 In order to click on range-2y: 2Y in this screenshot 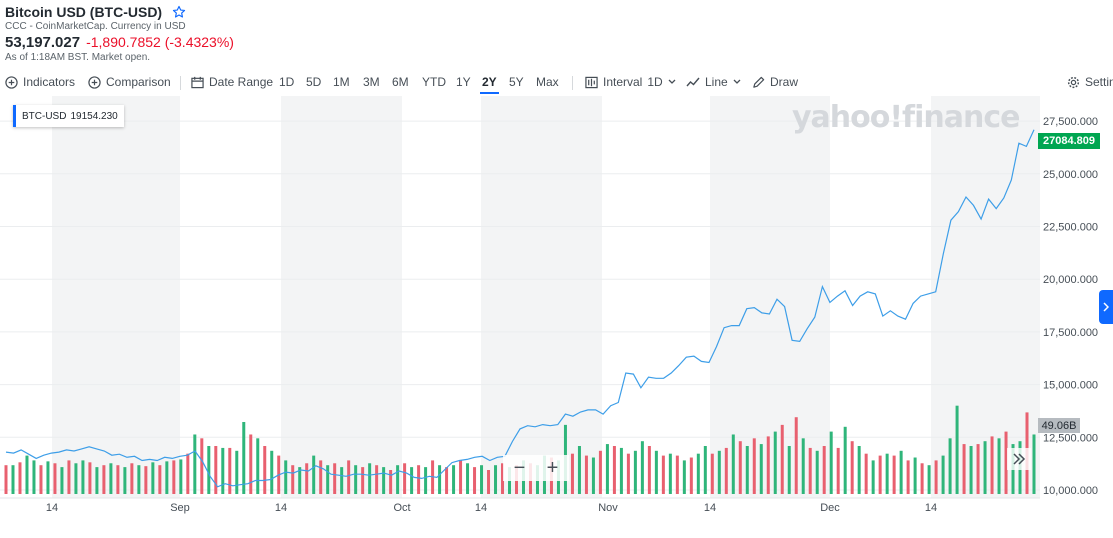, I will do `click(489, 82)`.